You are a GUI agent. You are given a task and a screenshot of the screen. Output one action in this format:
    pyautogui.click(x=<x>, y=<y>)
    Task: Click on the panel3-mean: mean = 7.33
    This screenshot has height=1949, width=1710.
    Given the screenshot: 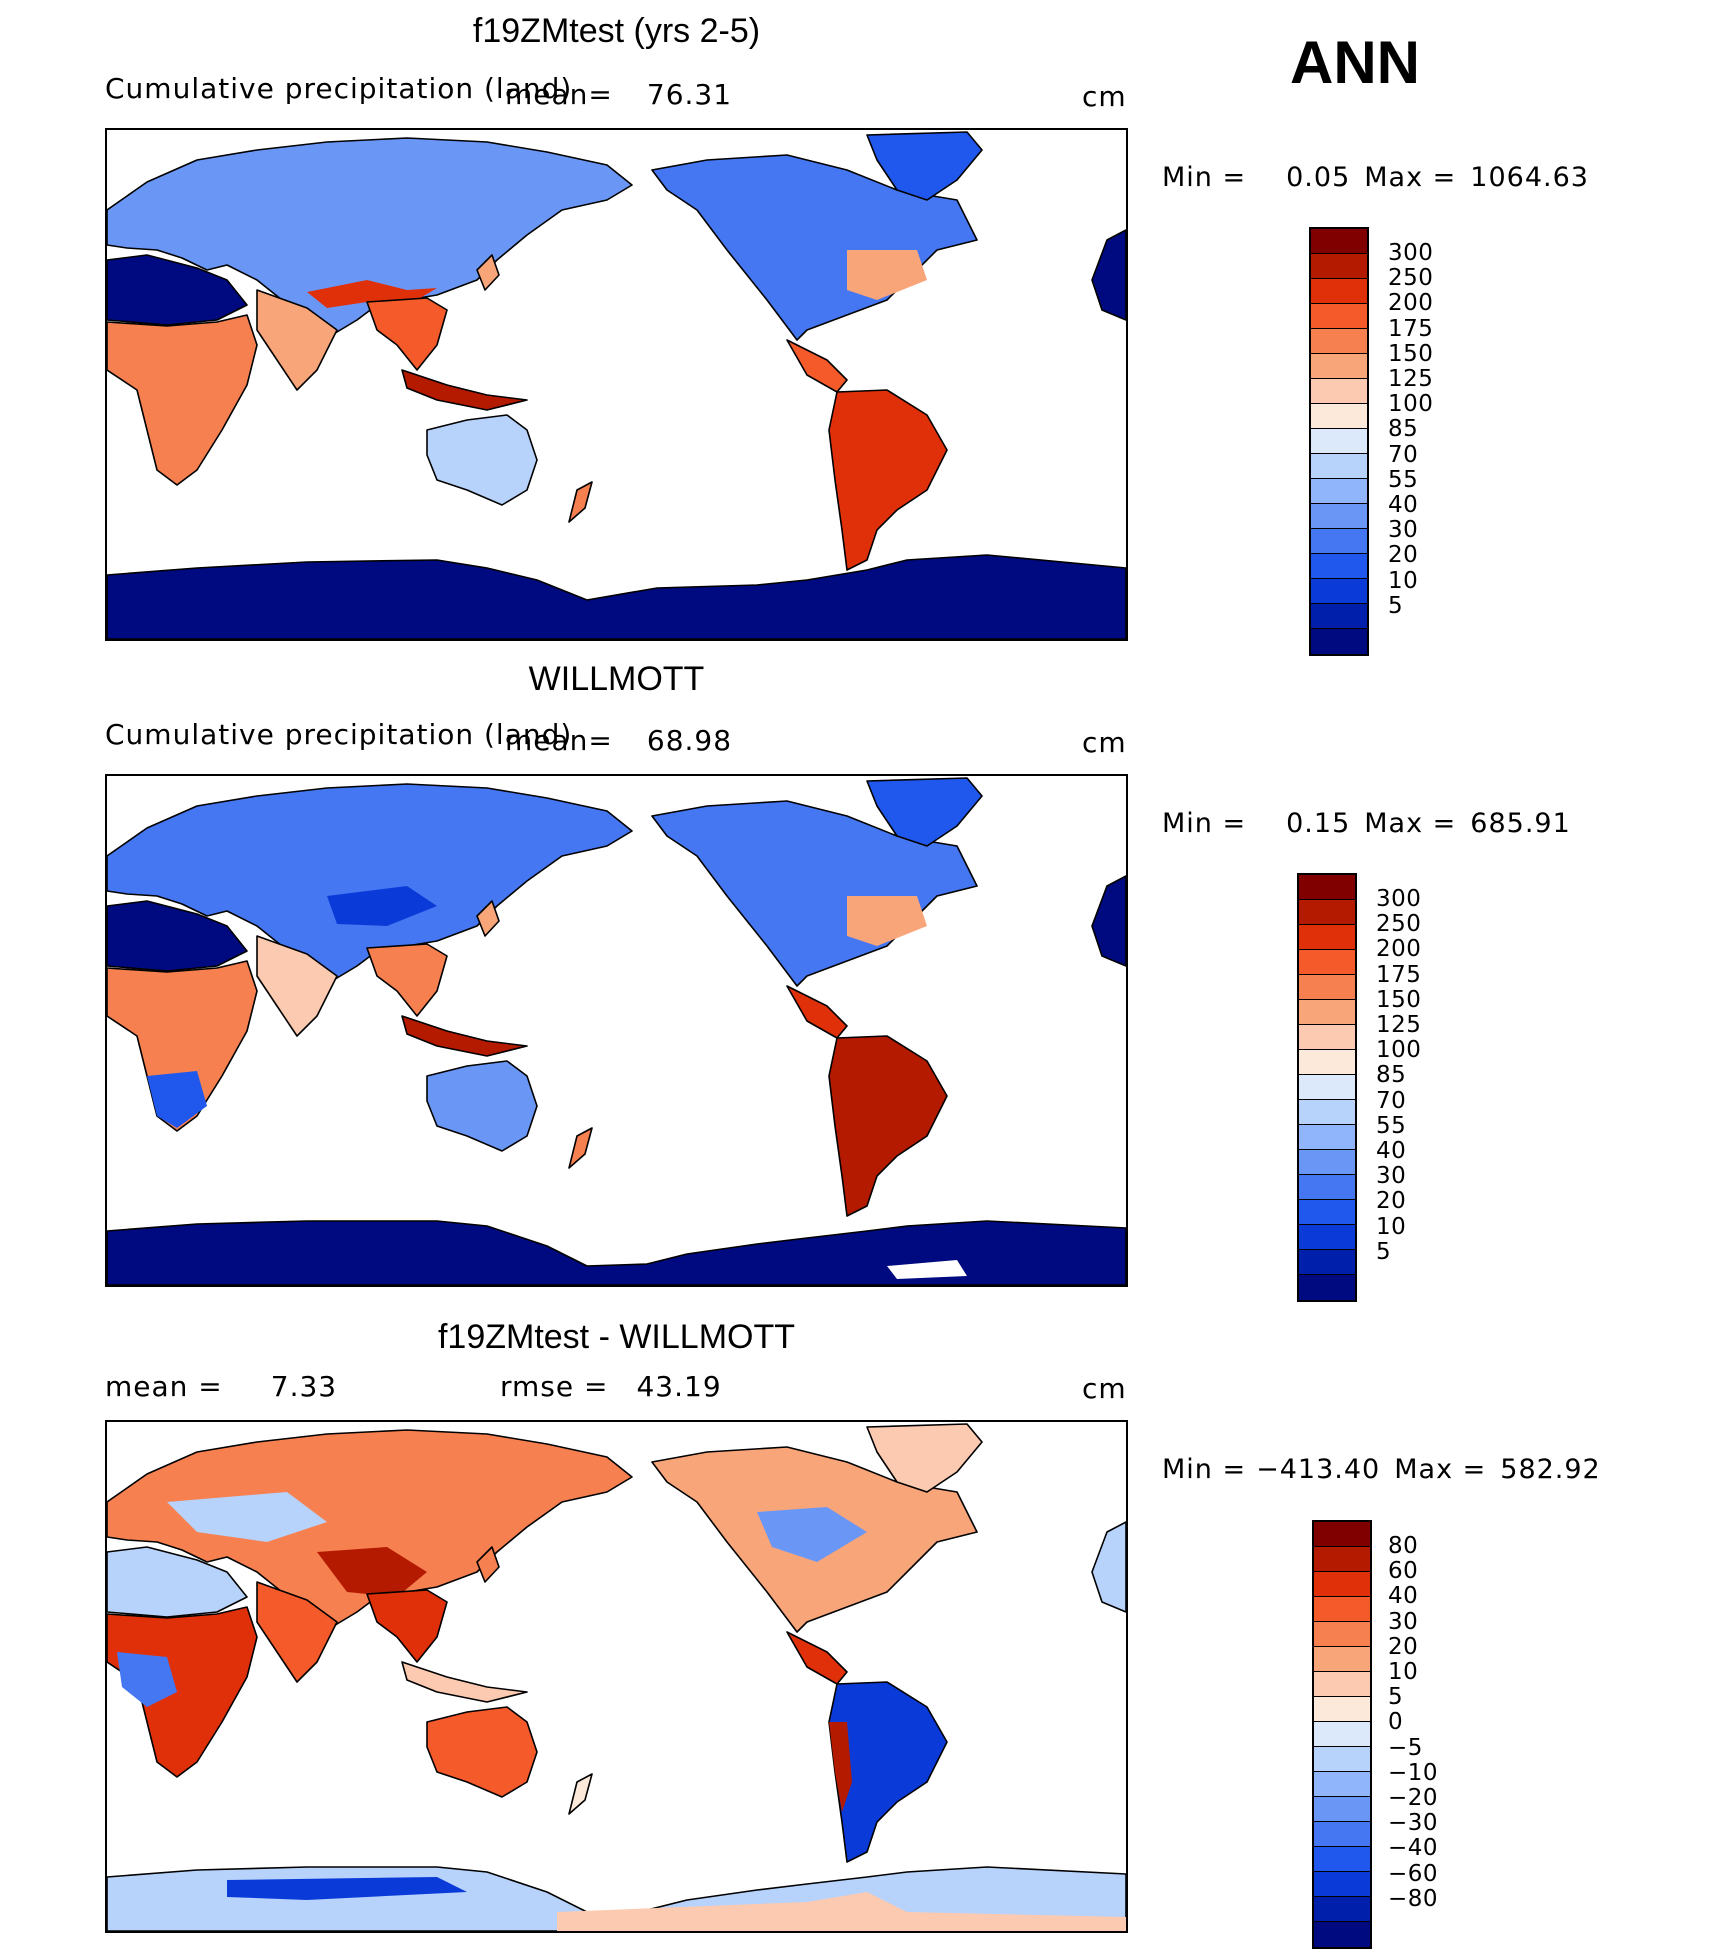 What is the action you would take?
    pyautogui.click(x=221, y=1386)
    